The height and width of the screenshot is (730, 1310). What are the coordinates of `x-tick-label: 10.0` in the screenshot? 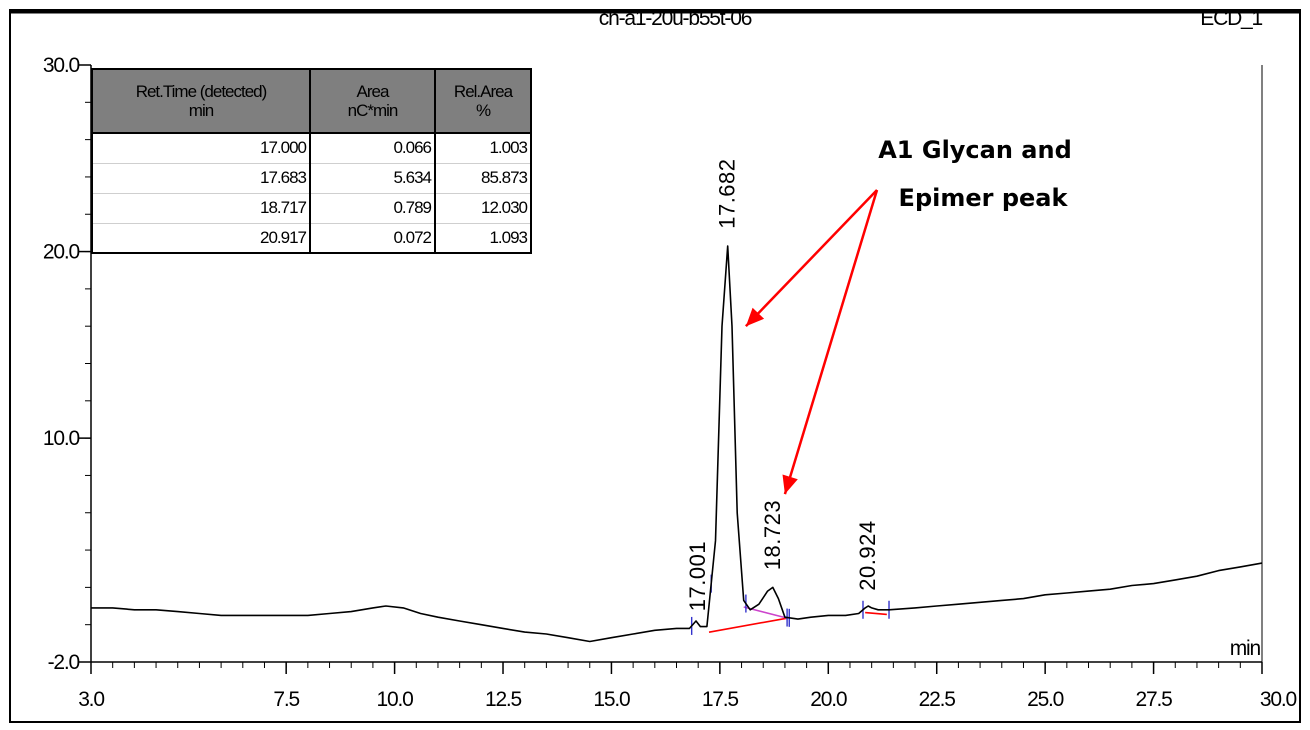 It's located at (395, 699).